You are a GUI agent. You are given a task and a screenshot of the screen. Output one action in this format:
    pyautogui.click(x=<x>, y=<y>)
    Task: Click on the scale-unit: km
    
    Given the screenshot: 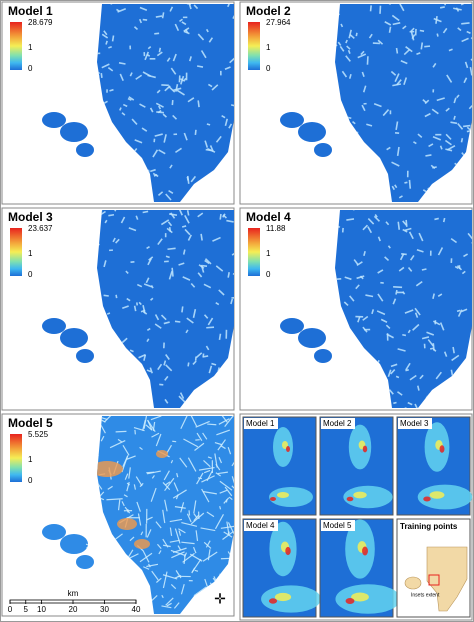 What is the action you would take?
    pyautogui.click(x=73, y=593)
    